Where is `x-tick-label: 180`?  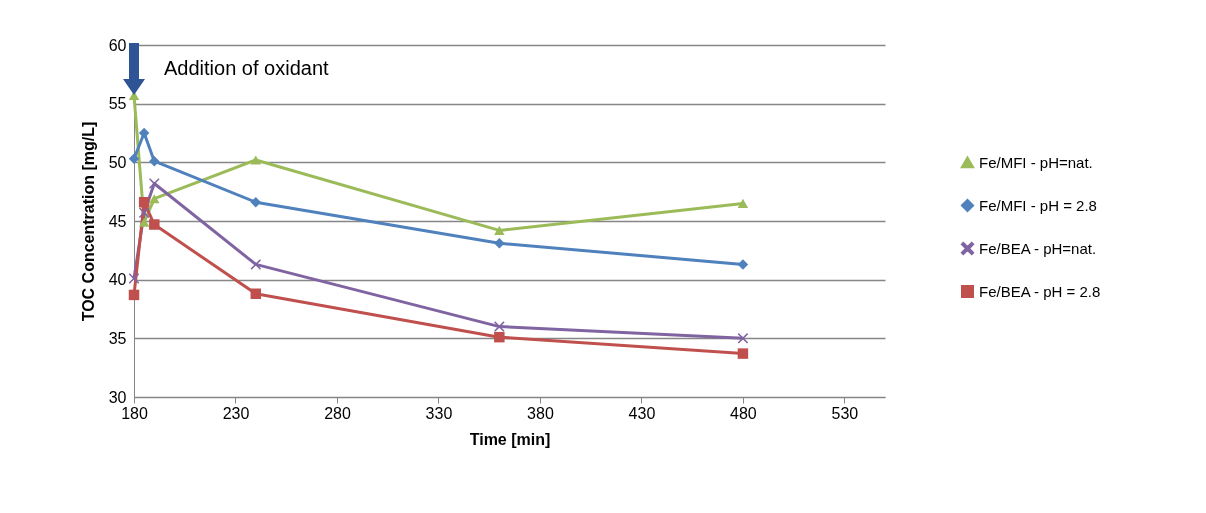
x-tick-label: 180 is located at coordinates (134, 413).